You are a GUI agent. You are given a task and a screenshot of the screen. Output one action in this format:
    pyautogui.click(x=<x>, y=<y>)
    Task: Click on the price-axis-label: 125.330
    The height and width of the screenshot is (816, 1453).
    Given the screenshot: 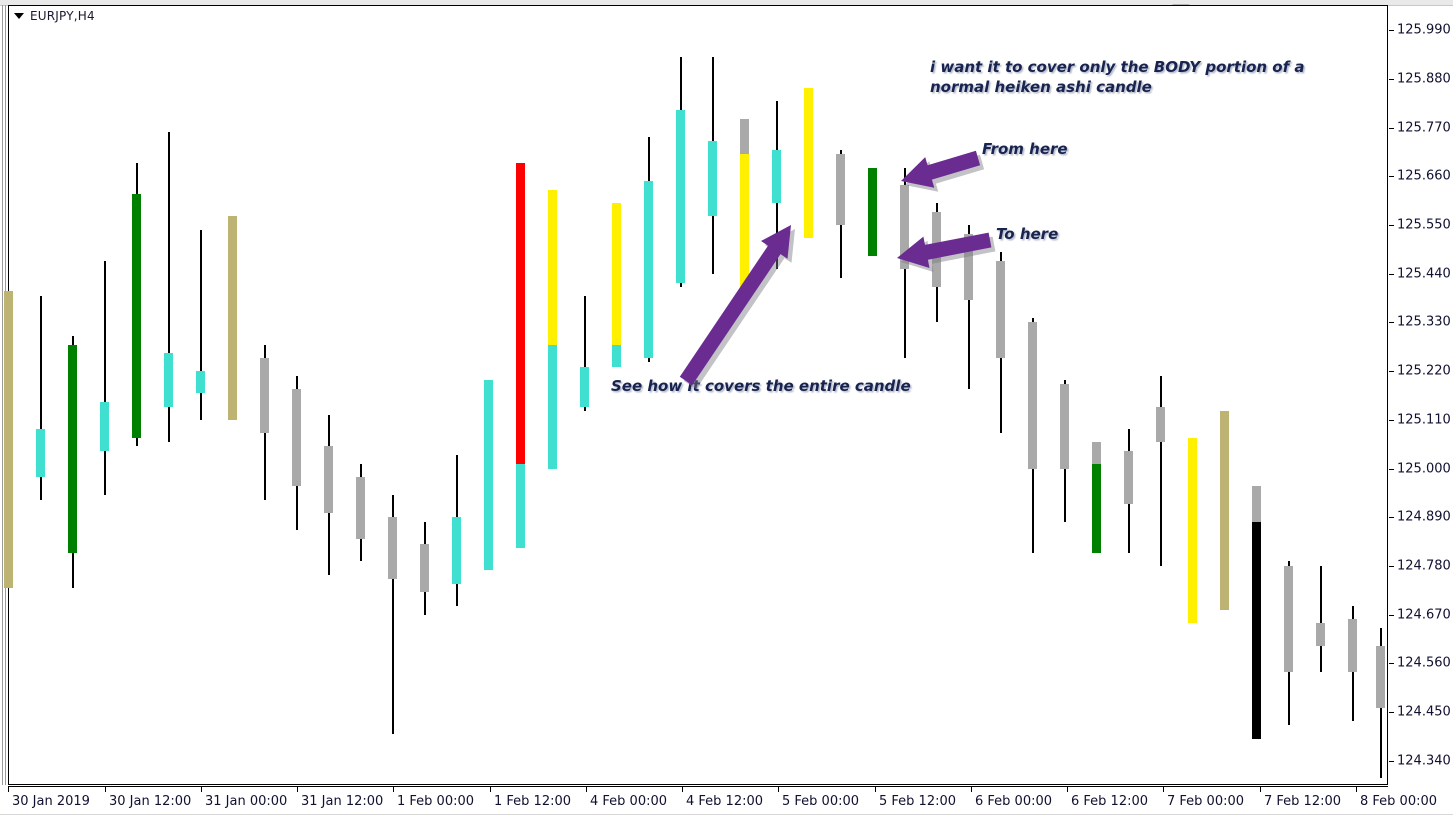 What is the action you would take?
    pyautogui.click(x=1424, y=322)
    